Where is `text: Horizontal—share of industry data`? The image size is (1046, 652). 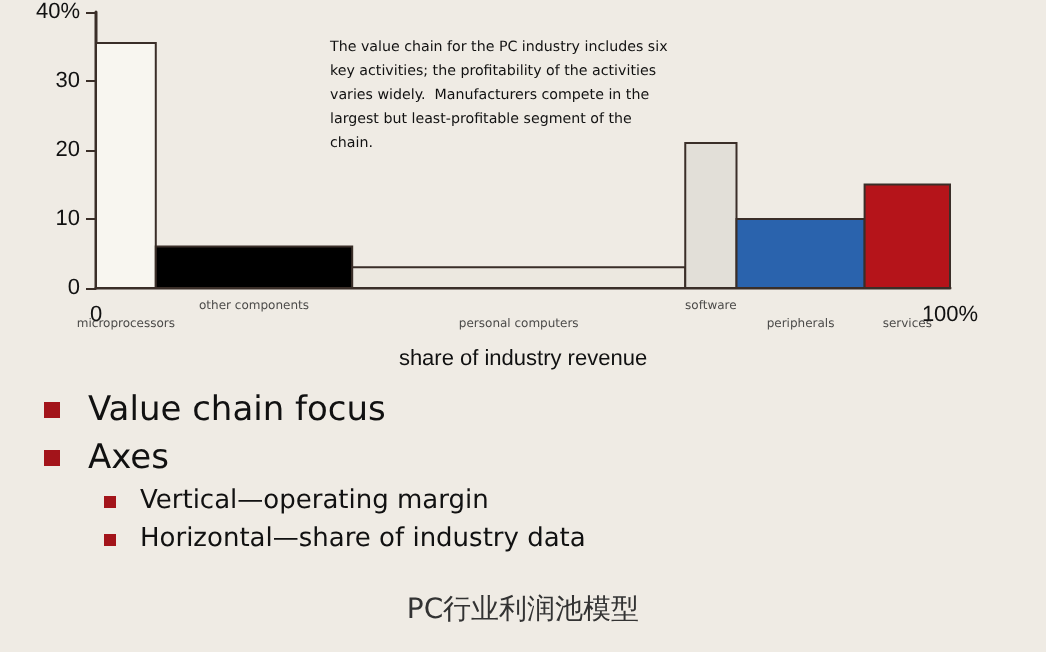
text: Horizontal—share of industry data is located at coordinates (363, 539).